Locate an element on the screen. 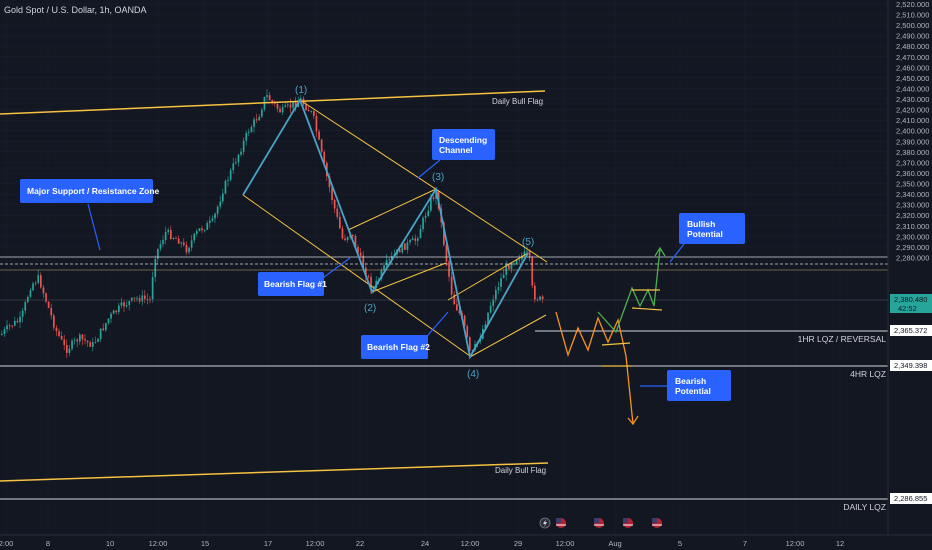  callout-channel: Descending Channel is located at coordinates (456, 154).